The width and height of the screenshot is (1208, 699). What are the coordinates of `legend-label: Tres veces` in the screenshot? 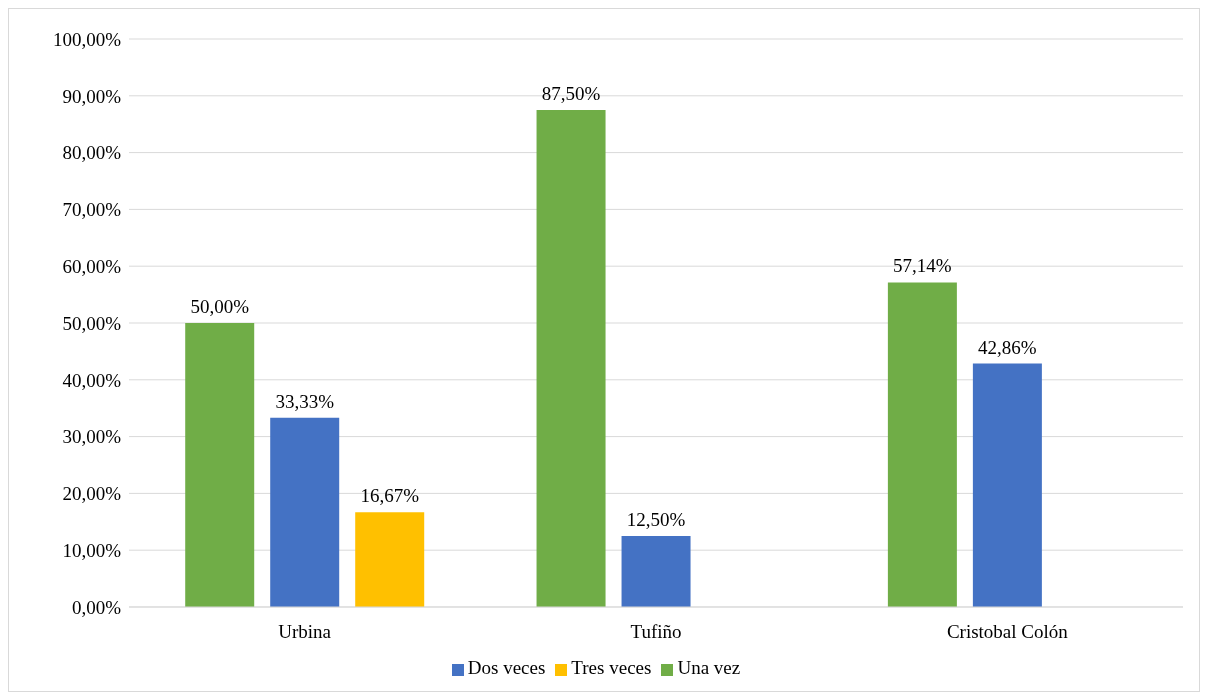 It's located at (611, 667).